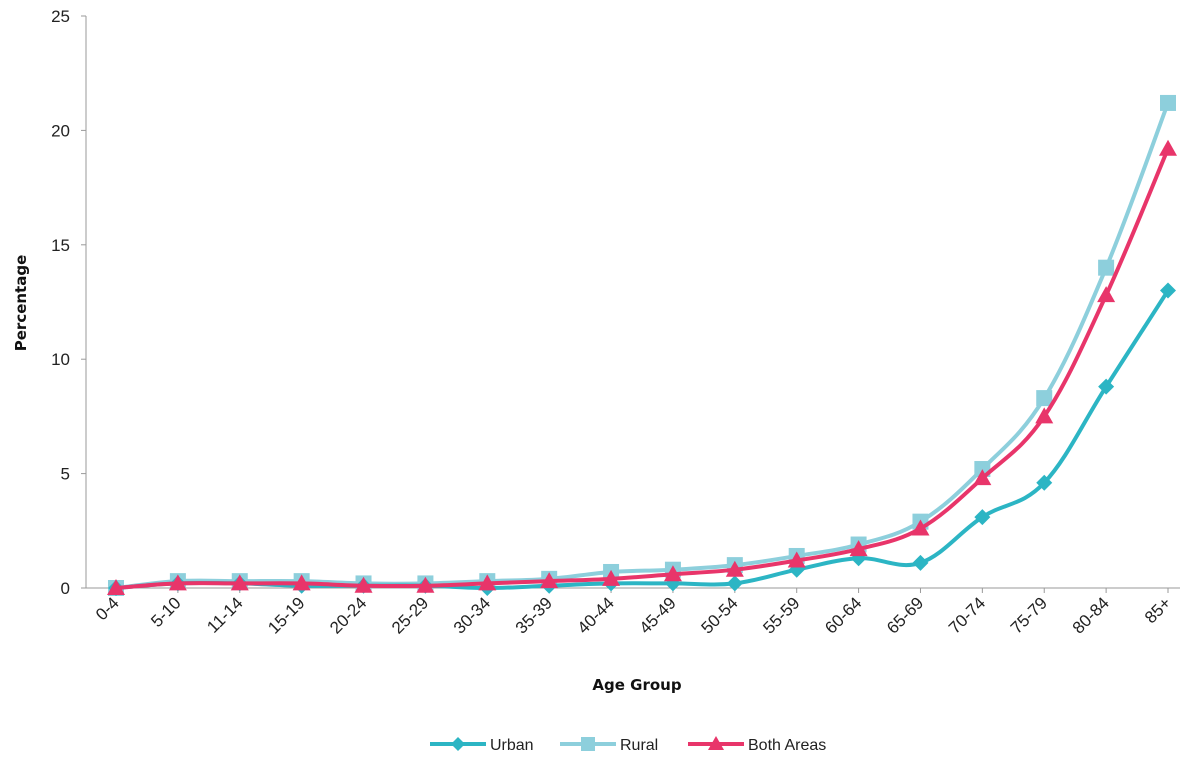  What do you see at coordinates (65, 474) in the screenshot?
I see `y-tick-label: 5` at bounding box center [65, 474].